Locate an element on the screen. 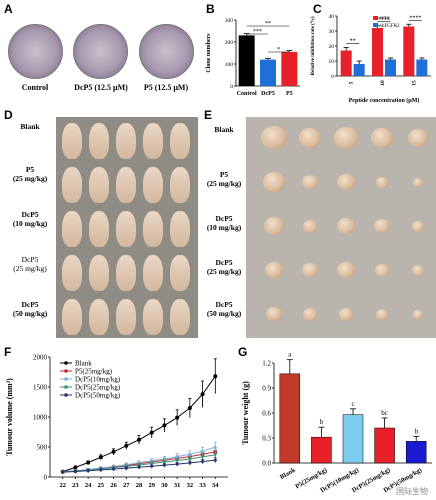 This screenshot has width=436, height=500. mice-row-label: DcP5 (50 mg/kg) is located at coordinates (30, 309).